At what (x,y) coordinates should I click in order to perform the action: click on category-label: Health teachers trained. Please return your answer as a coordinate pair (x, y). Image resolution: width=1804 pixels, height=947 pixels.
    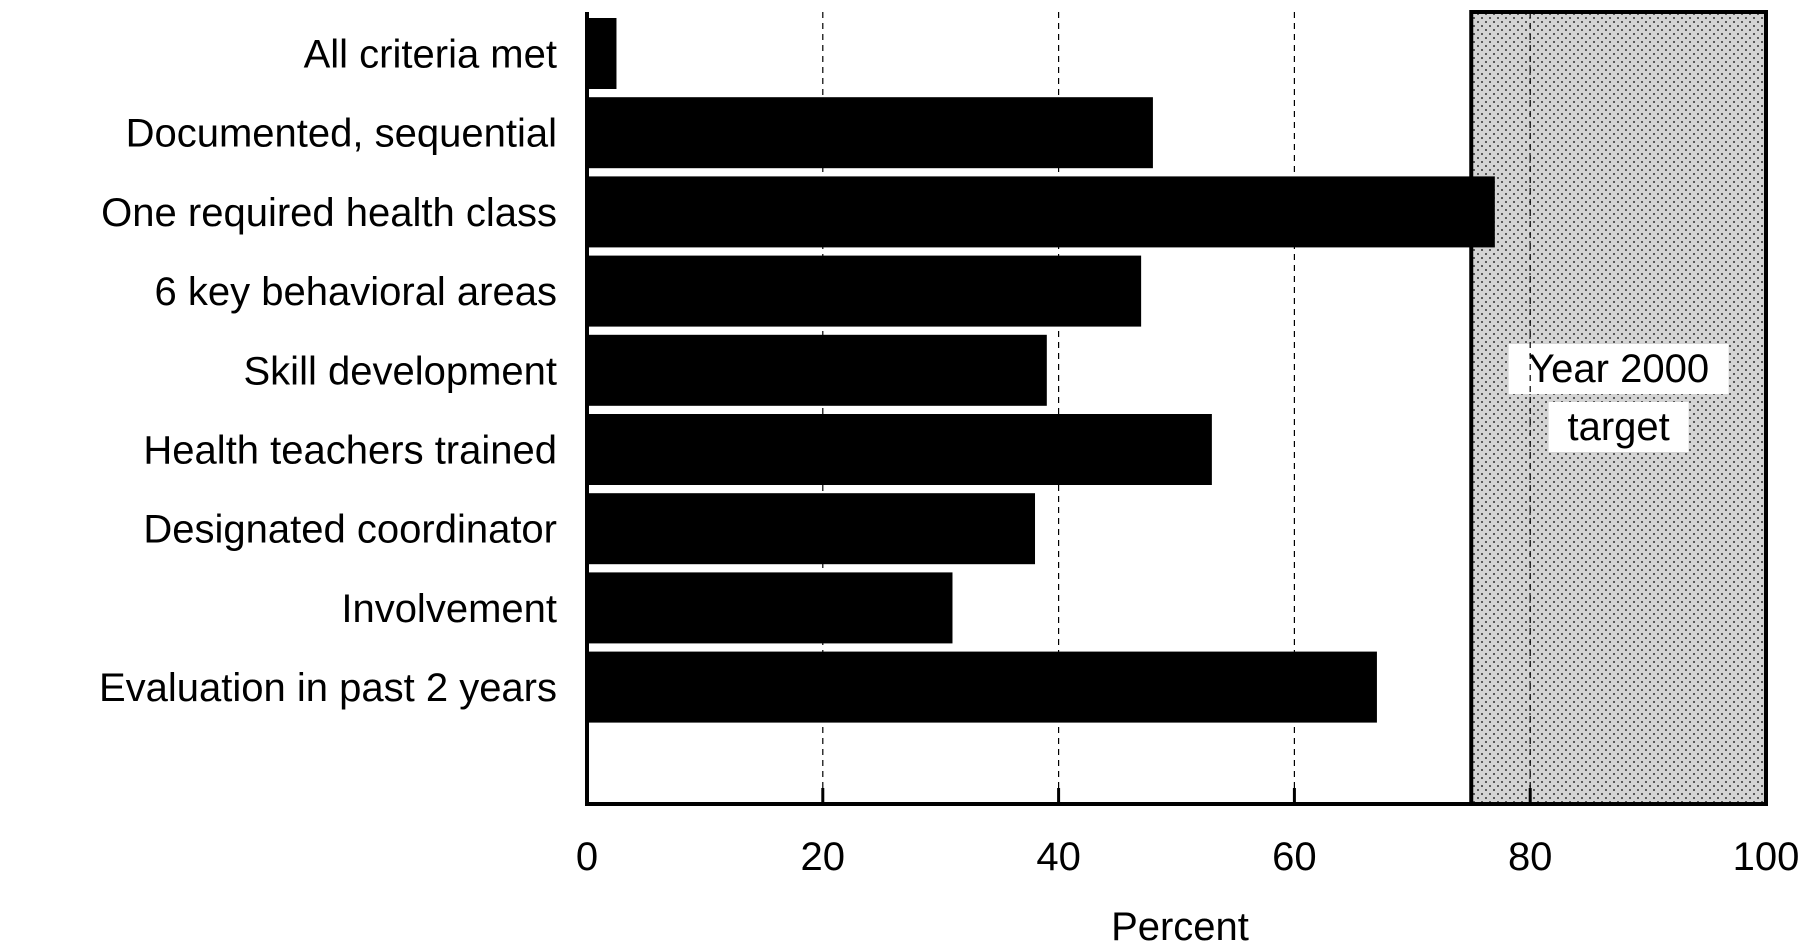
    Looking at the image, I should click on (350, 451).